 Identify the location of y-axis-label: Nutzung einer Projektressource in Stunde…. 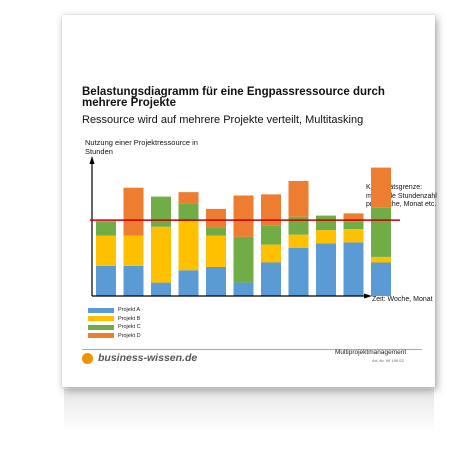
(141, 147).